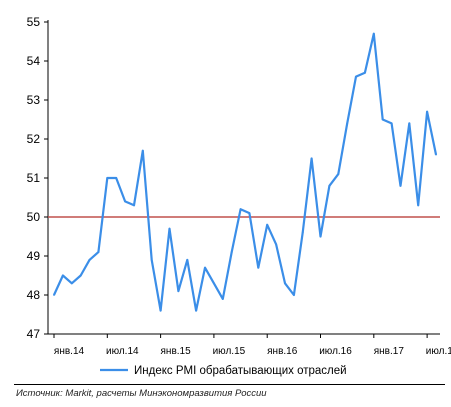 The height and width of the screenshot is (407, 451). I want to click on x-tick-label-2: янв.15, so click(176, 351).